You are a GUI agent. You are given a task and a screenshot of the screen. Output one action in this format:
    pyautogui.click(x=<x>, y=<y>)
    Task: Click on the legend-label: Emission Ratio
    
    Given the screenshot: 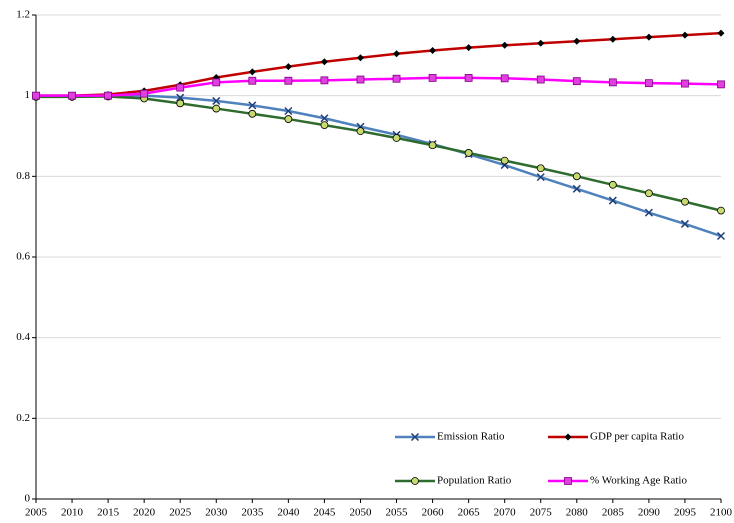 What is the action you would take?
    pyautogui.click(x=471, y=437)
    